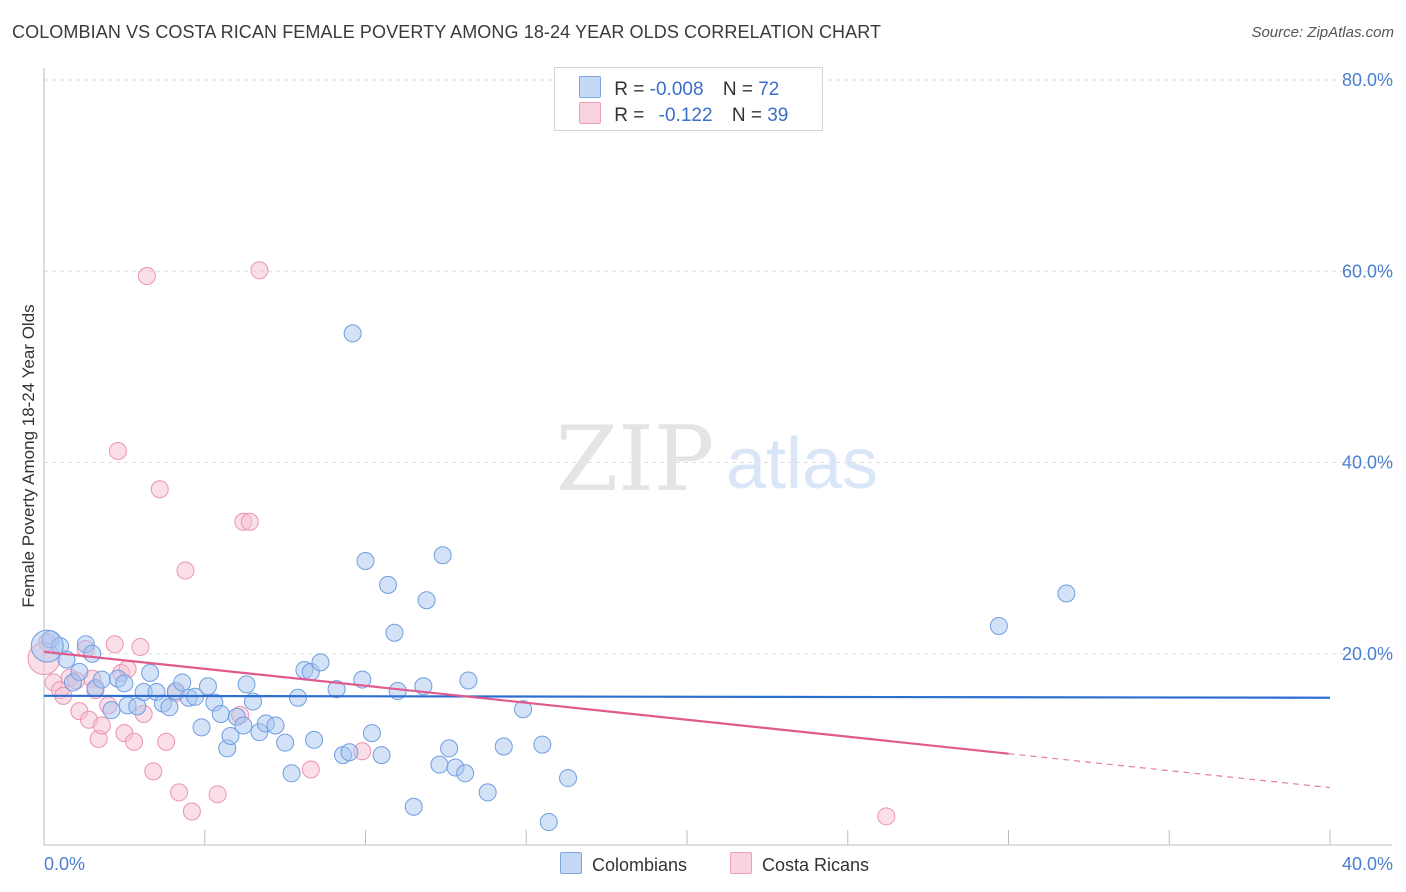  I want to click on trend-lines, so click(687, 719).